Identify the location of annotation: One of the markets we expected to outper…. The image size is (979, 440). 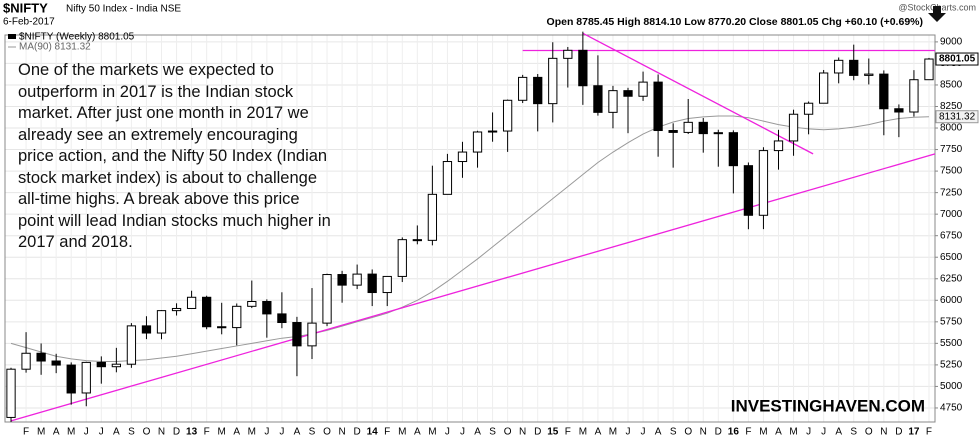
(174, 156).